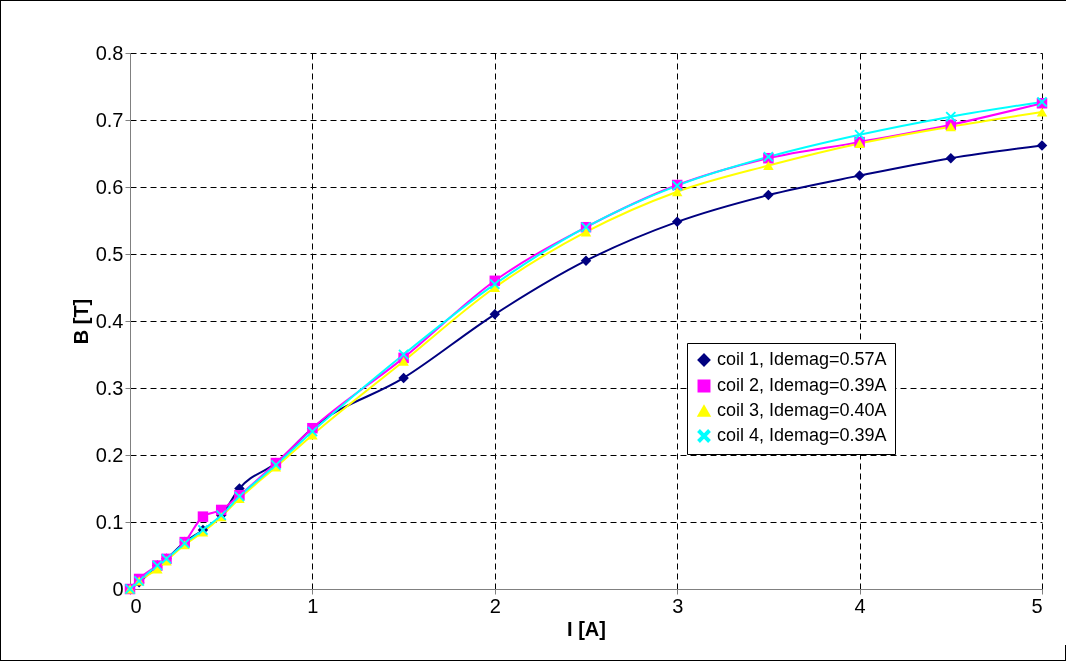 Image resolution: width=1068 pixels, height=663 pixels. Describe the element at coordinates (109, 119) in the screenshot. I see `y-tick-label: 0.7` at that location.